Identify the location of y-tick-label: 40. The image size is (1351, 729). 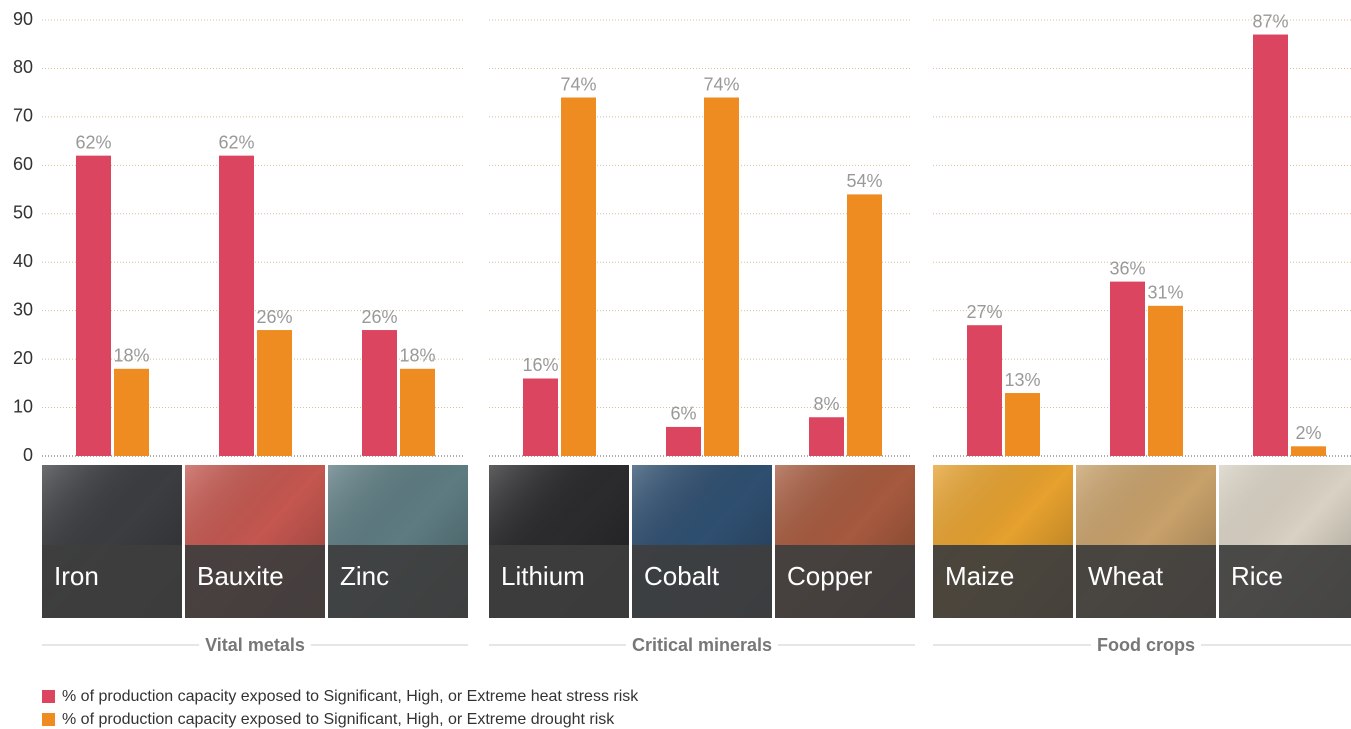
(23, 261).